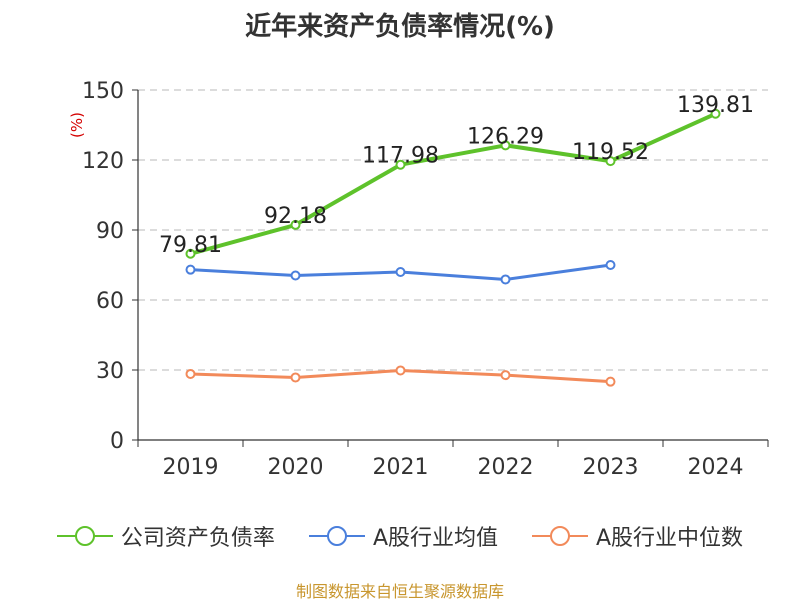  I want to click on chart-legend: 公司资产负债率 A股行业均值 A股行业中位数, so click(400, 536).